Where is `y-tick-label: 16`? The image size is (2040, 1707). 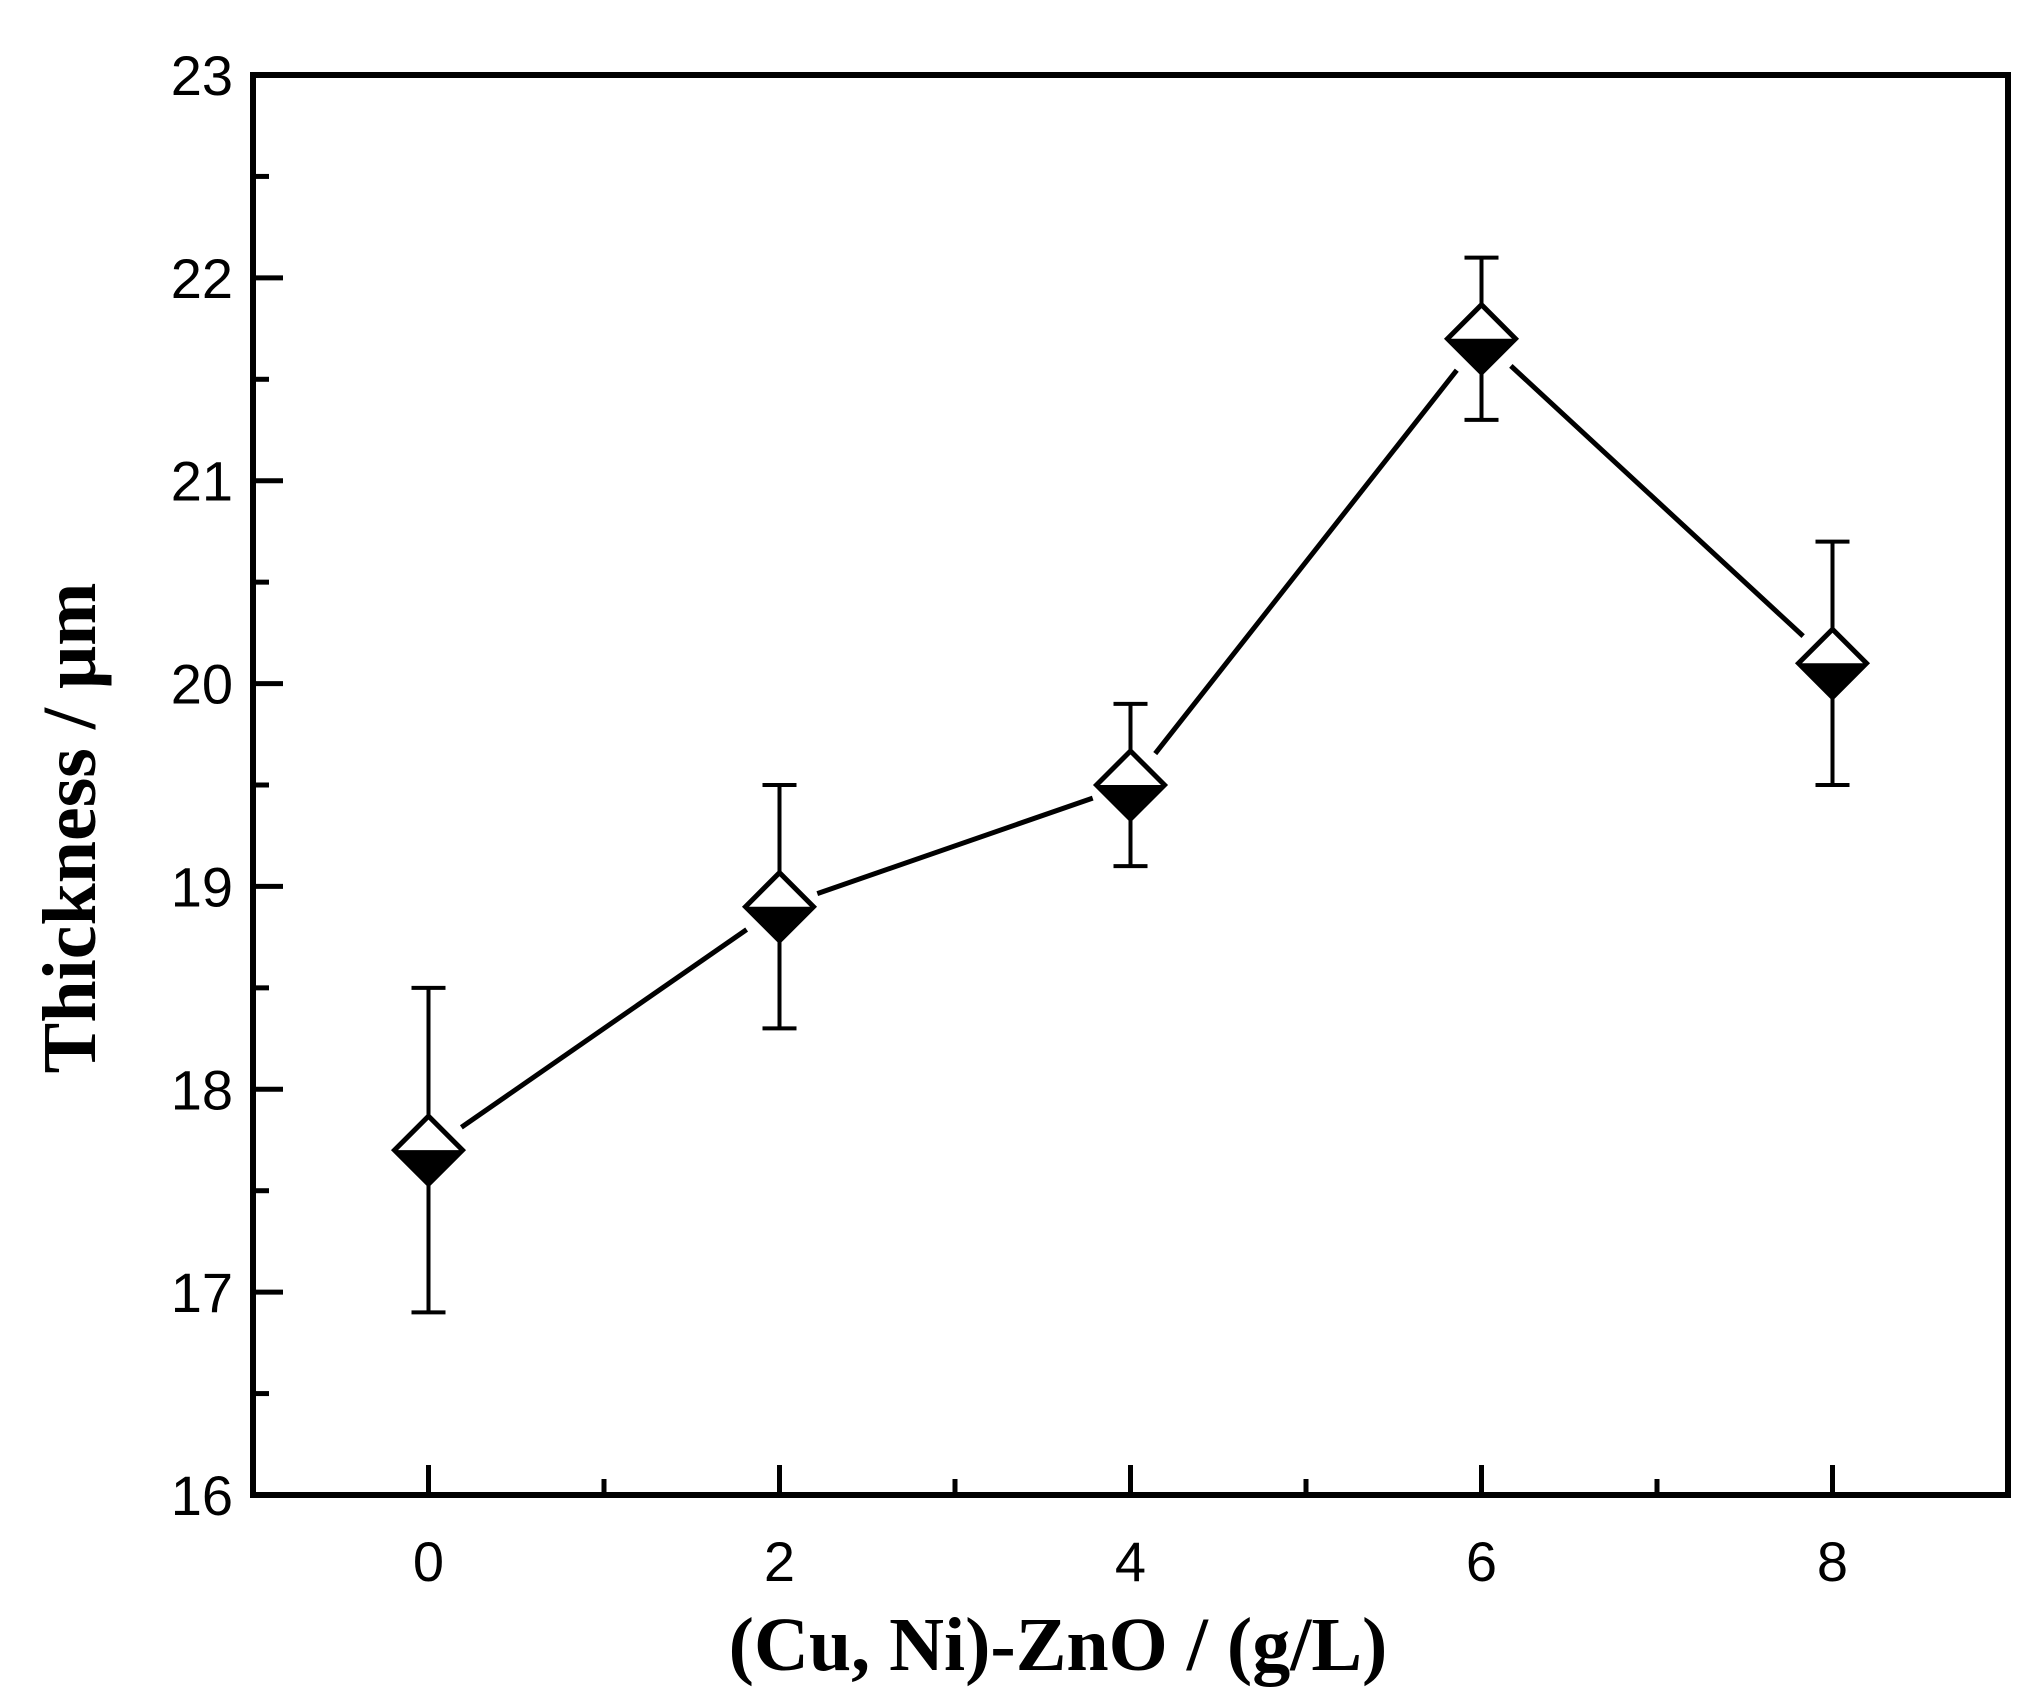 y-tick-label: 16 is located at coordinates (202, 1495).